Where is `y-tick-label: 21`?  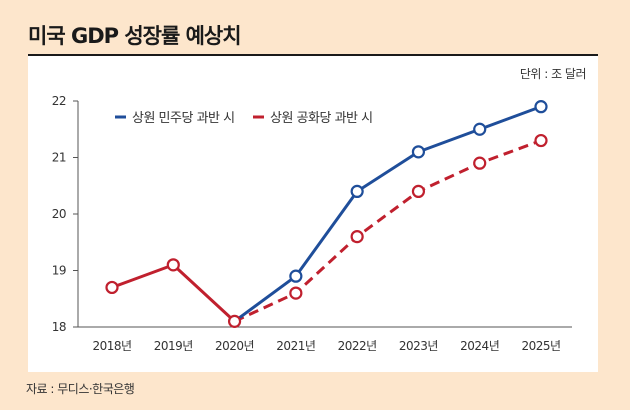 y-tick-label: 21 is located at coordinates (59, 158).